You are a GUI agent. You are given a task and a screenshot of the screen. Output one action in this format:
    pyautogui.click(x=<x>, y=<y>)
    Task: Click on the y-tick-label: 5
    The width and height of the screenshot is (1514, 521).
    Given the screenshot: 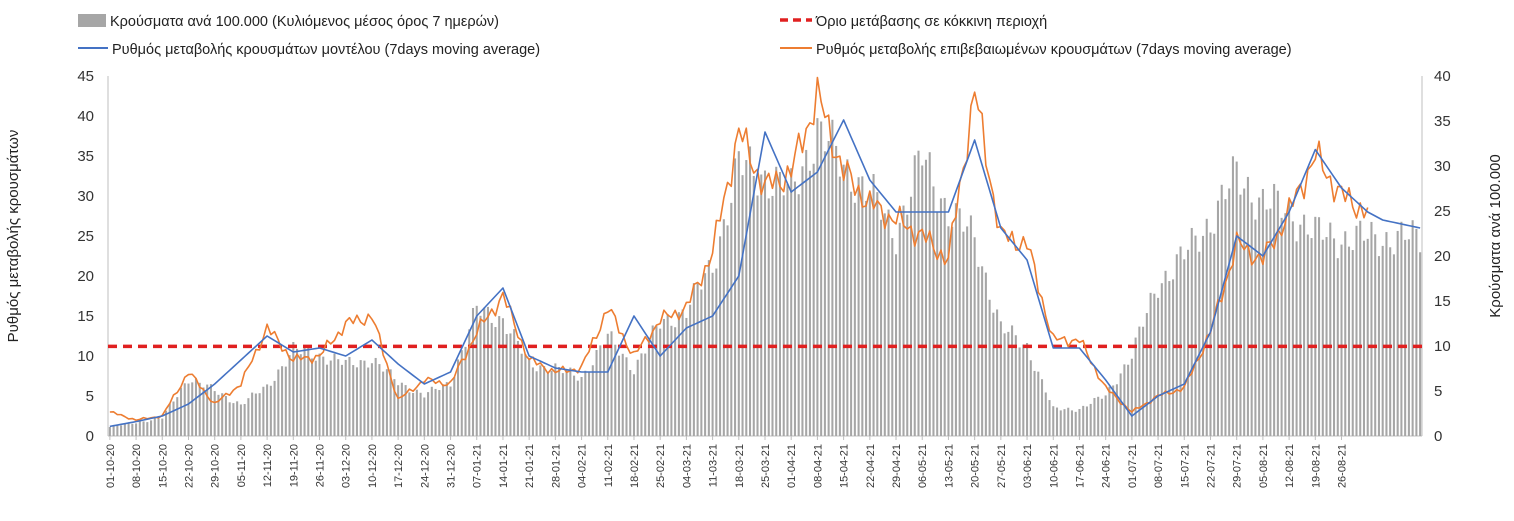 What is the action you would take?
    pyautogui.click(x=90, y=396)
    